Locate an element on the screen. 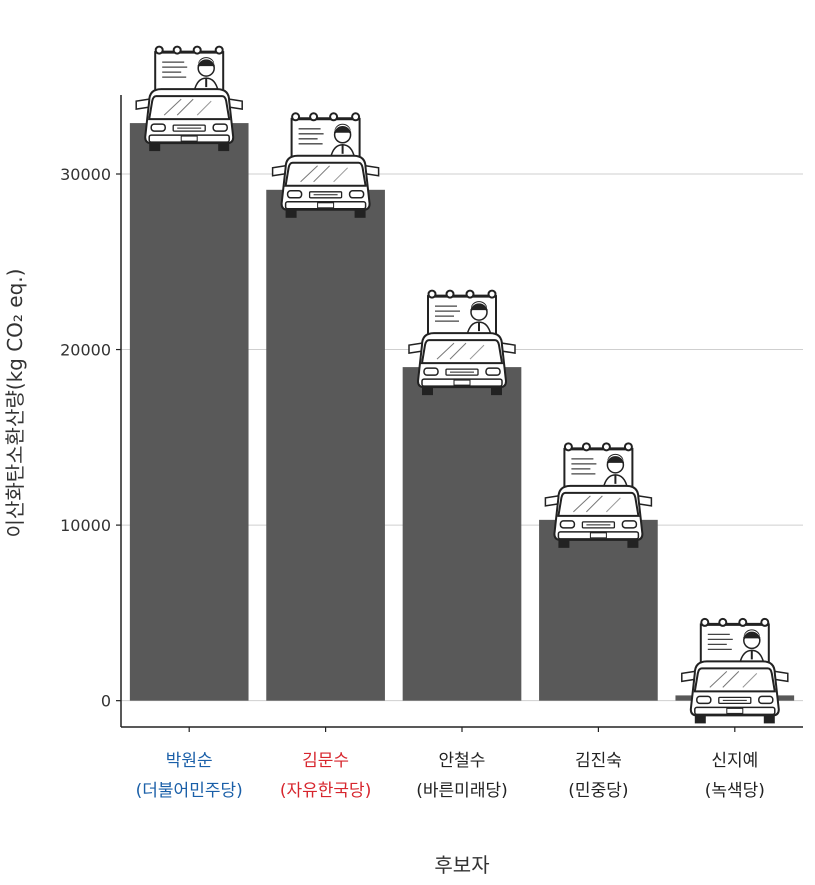 The height and width of the screenshot is (885, 815). x-tick-label-party: (녹색당) is located at coordinates (735, 791).